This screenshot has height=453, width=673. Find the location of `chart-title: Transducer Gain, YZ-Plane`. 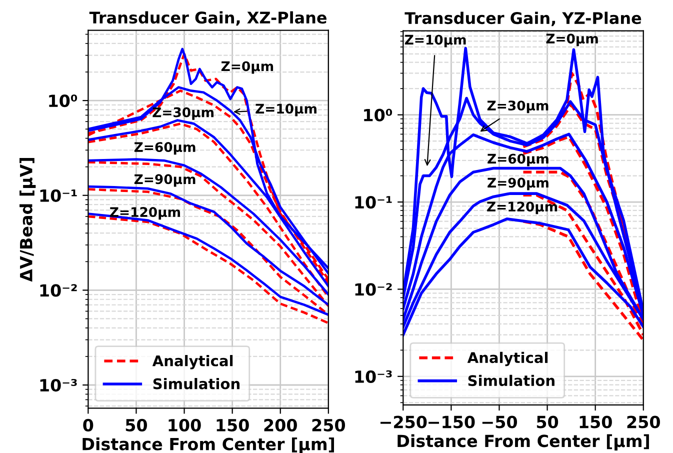

chart-title: Transducer Gain, YZ-Plane is located at coordinates (523, 19).